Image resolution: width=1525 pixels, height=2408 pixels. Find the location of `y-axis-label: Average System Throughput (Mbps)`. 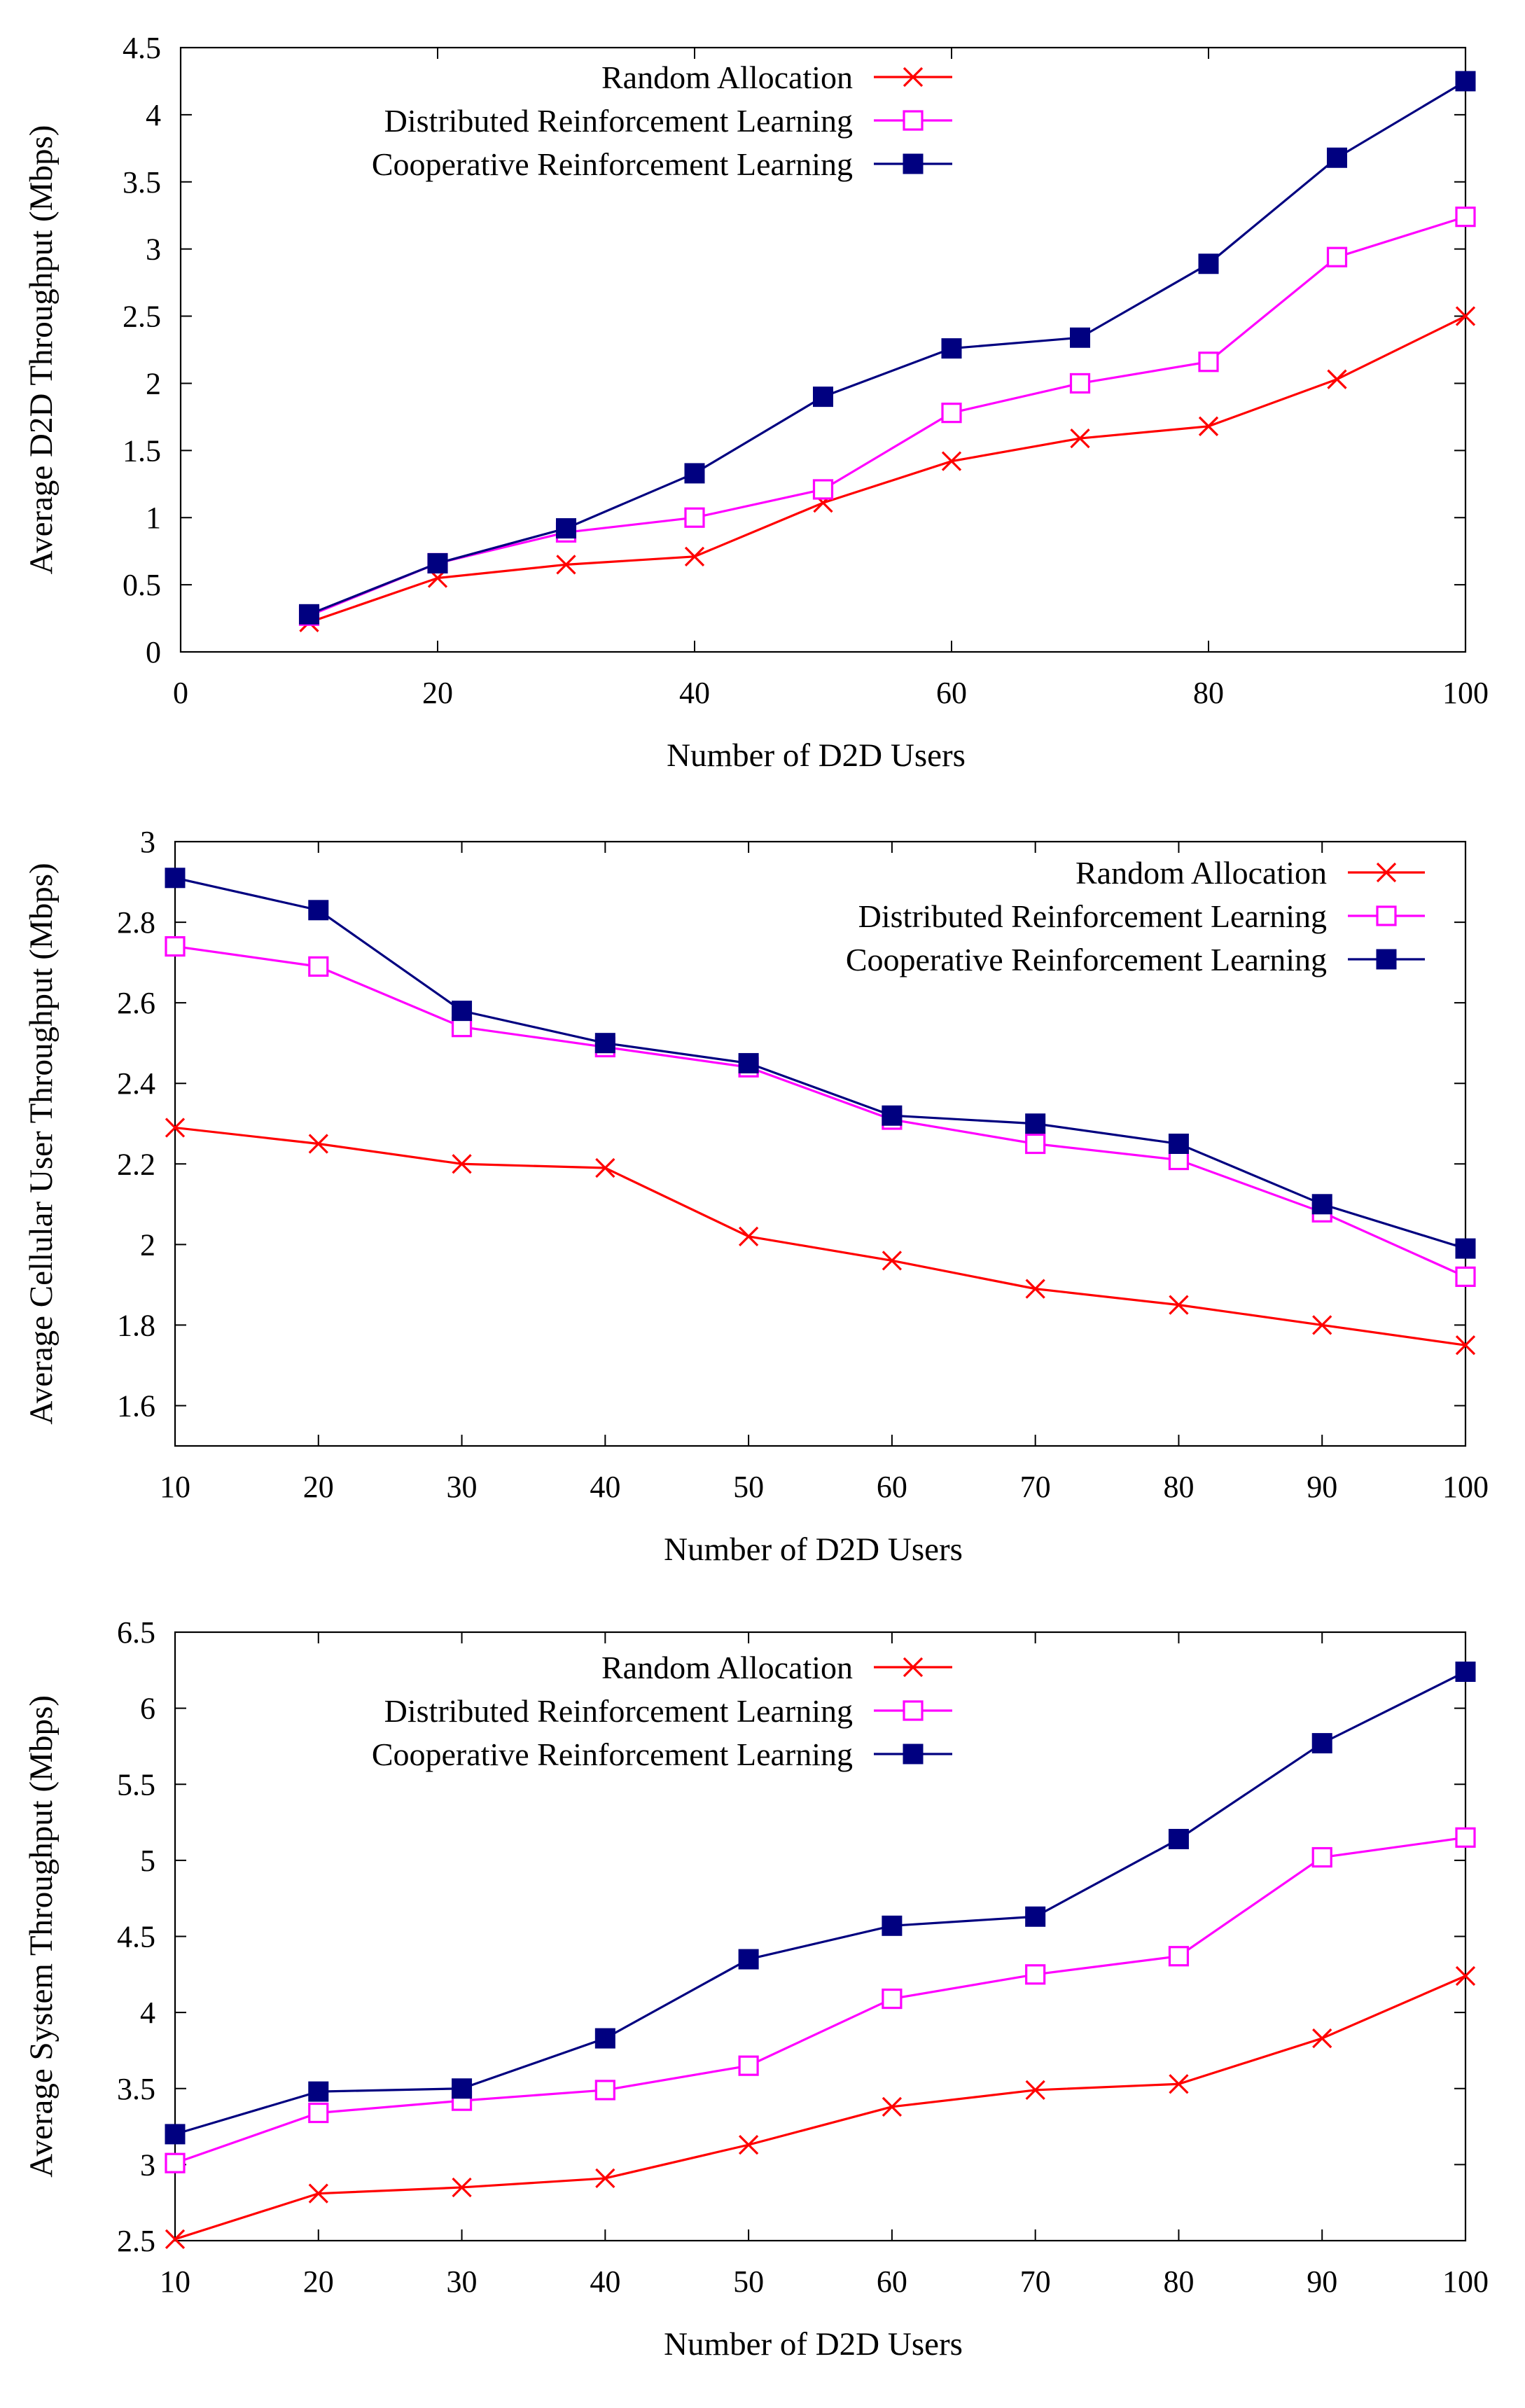

y-axis-label: Average System Throughput (Mbps) is located at coordinates (41, 1936).